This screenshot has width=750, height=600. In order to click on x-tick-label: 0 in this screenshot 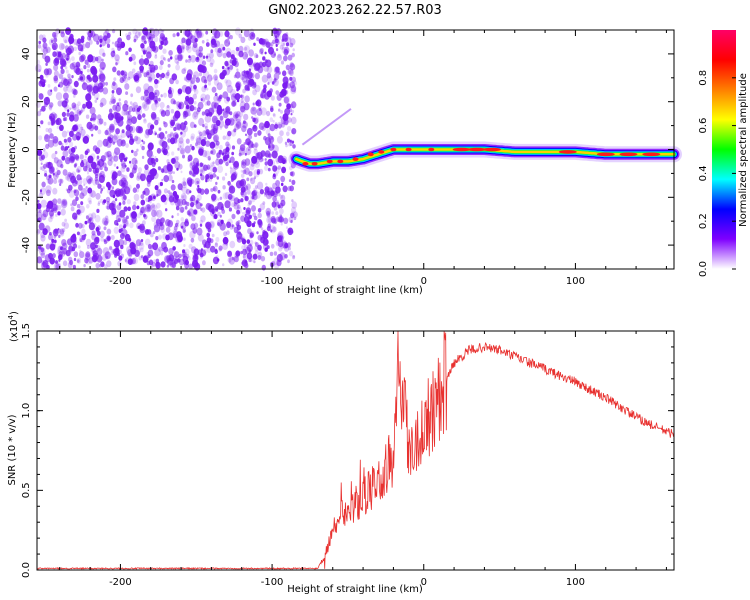, I will do `click(424, 582)`.